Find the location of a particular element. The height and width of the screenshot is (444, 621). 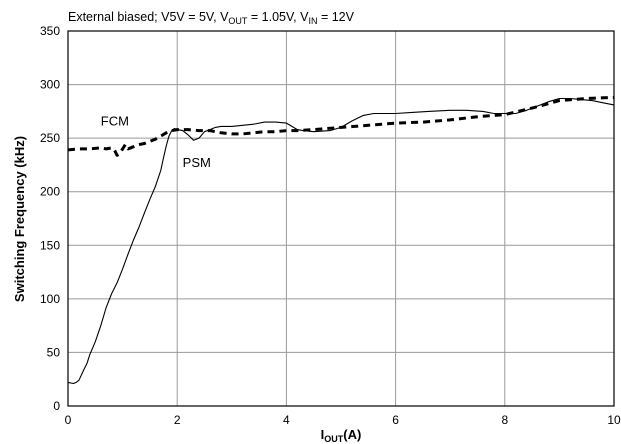

x-tick-label: 10 is located at coordinates (614, 420).